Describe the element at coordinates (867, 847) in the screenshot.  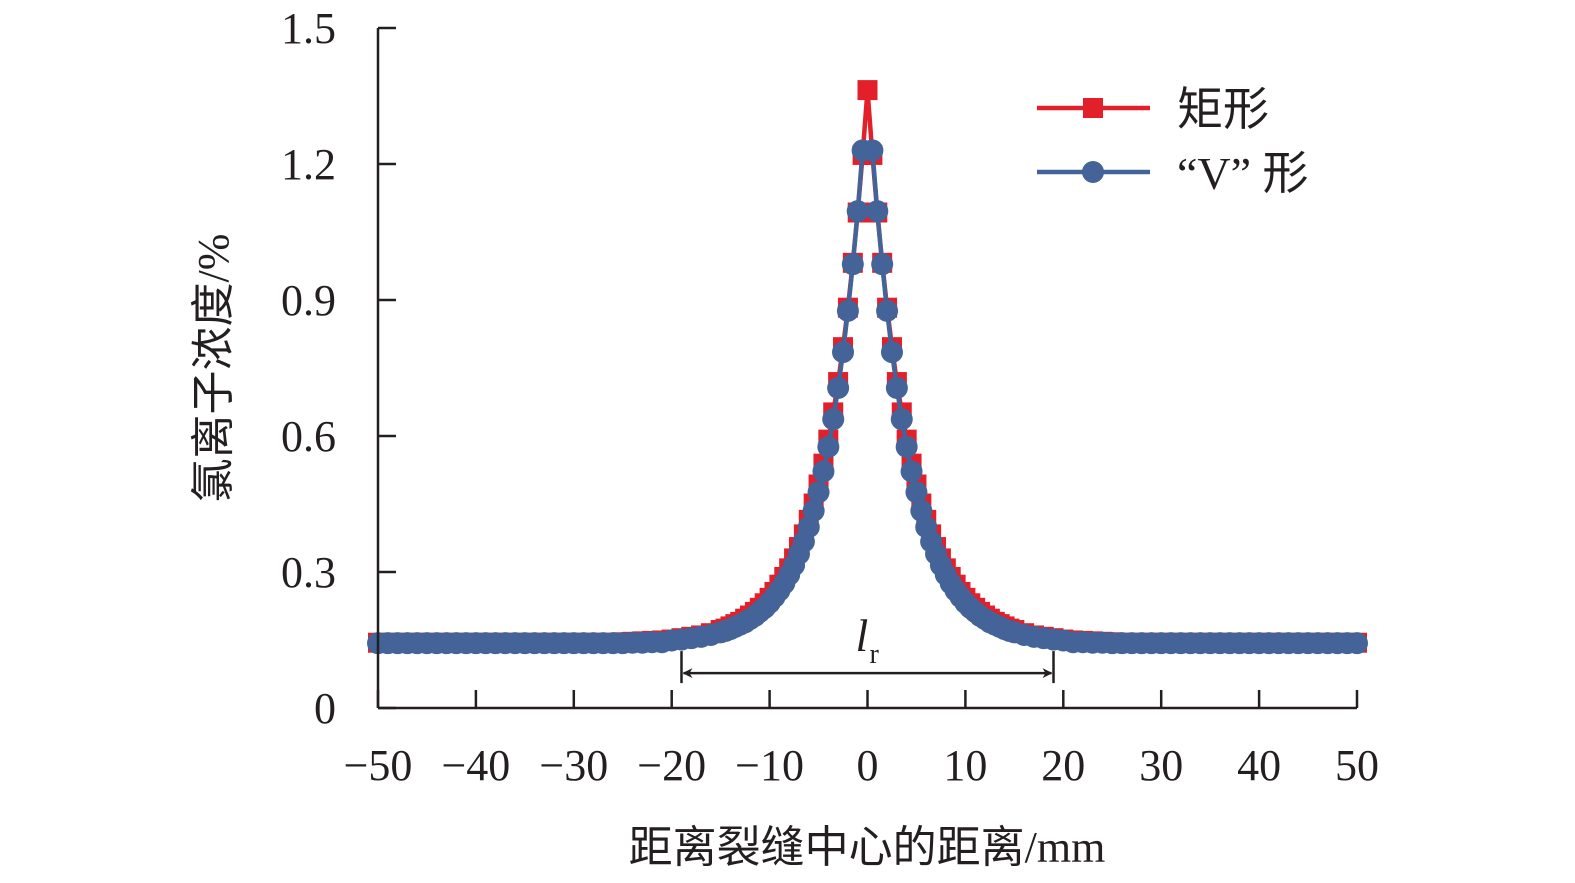
I see `x-axis-title: 距离裂缝中心的距离/mm` at that location.